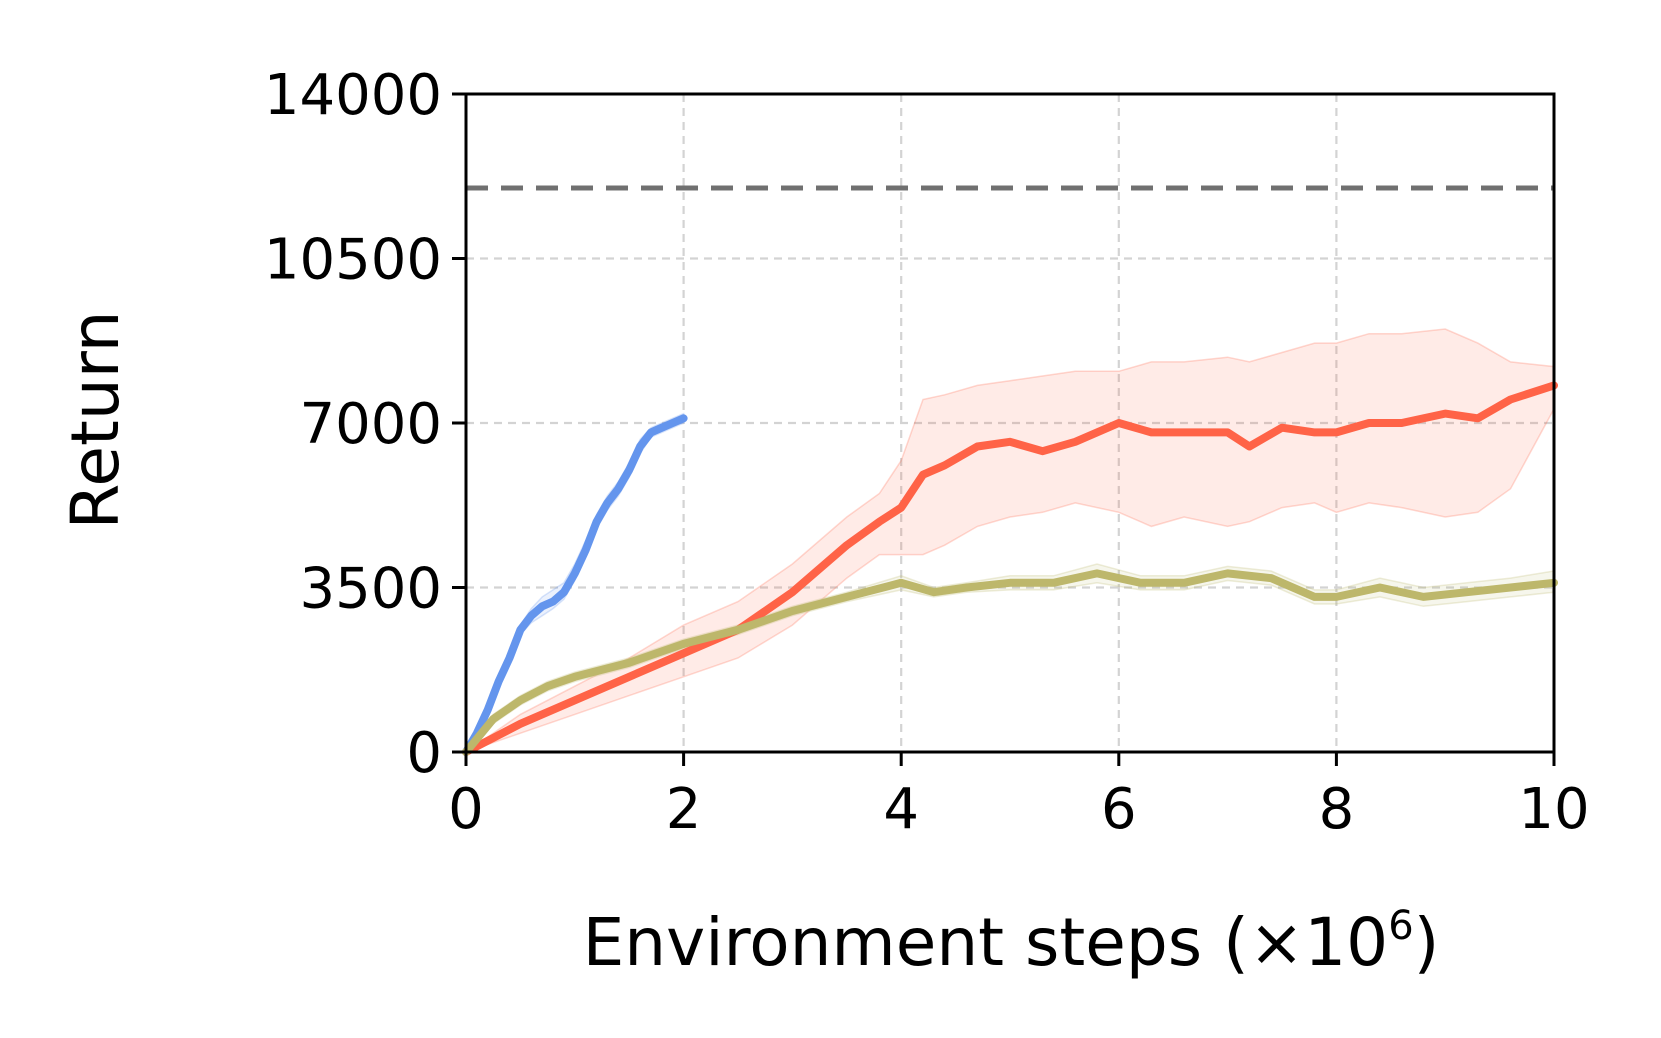 The image size is (1661, 1038). Describe the element at coordinates (1400, 926) in the screenshot. I see `x-axis-title-exponent: 6` at that location.